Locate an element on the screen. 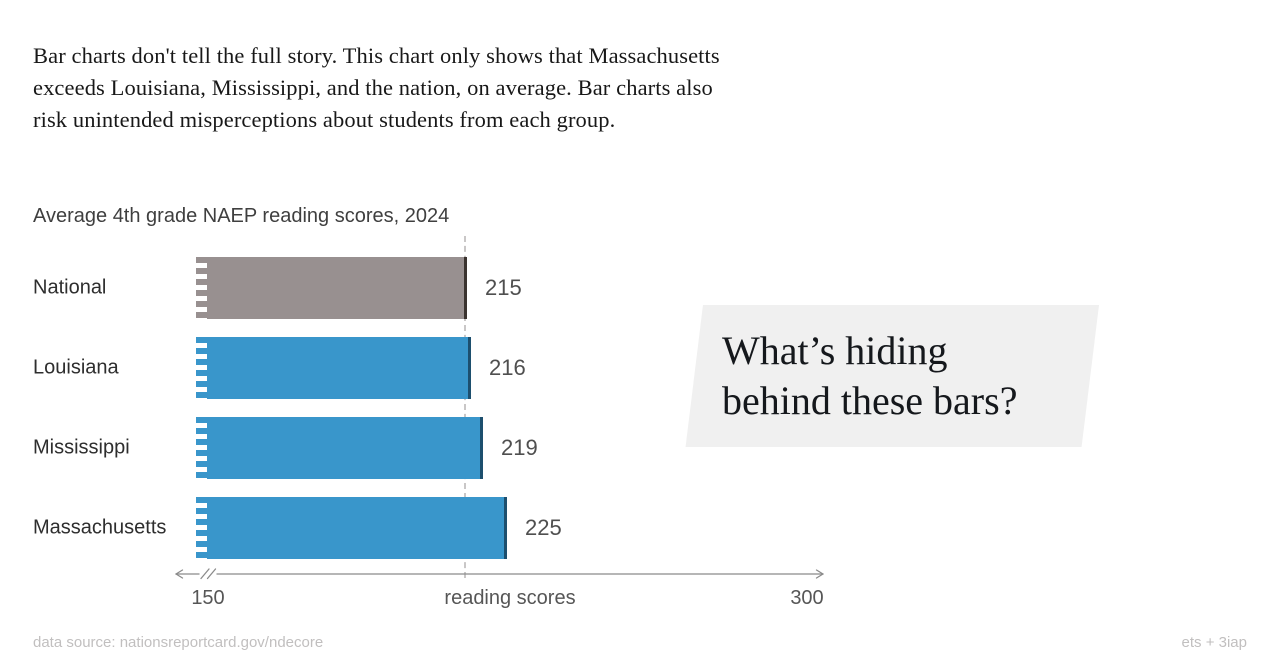  reference-dashed-line is located at coordinates (465, 407).